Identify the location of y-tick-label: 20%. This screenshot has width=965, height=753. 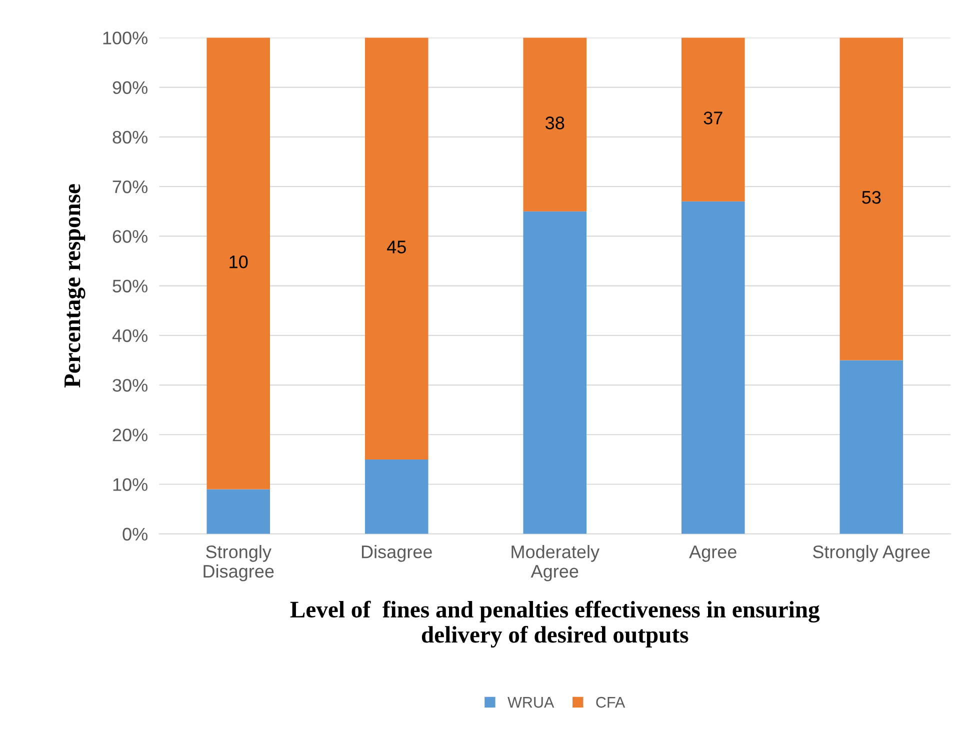
(130, 435).